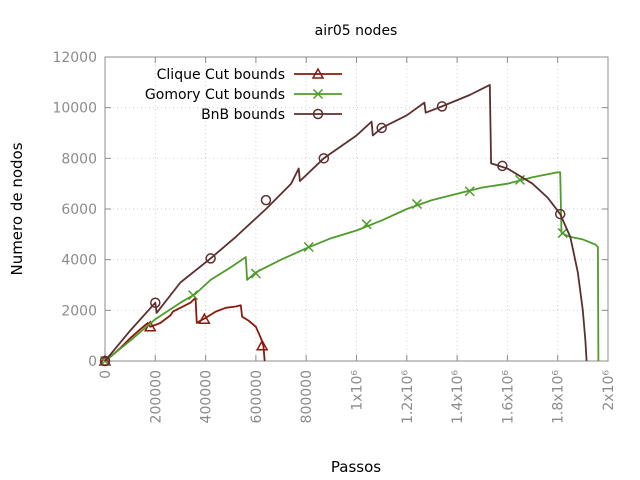  Describe the element at coordinates (92, 362) in the screenshot. I see `y-tick-label: 0` at that location.